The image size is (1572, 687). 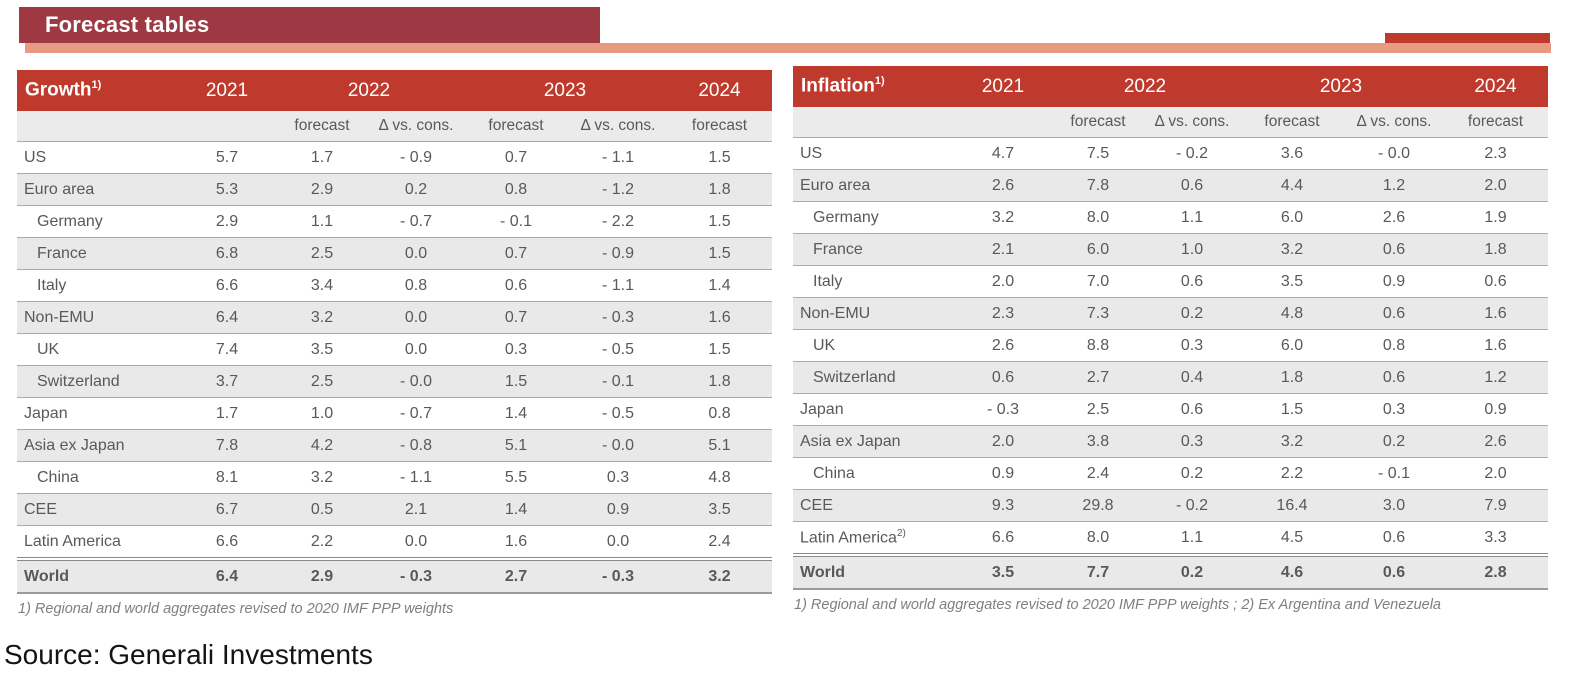 What do you see at coordinates (98, 509) in the screenshot?
I see `row-label: CEE` at bounding box center [98, 509].